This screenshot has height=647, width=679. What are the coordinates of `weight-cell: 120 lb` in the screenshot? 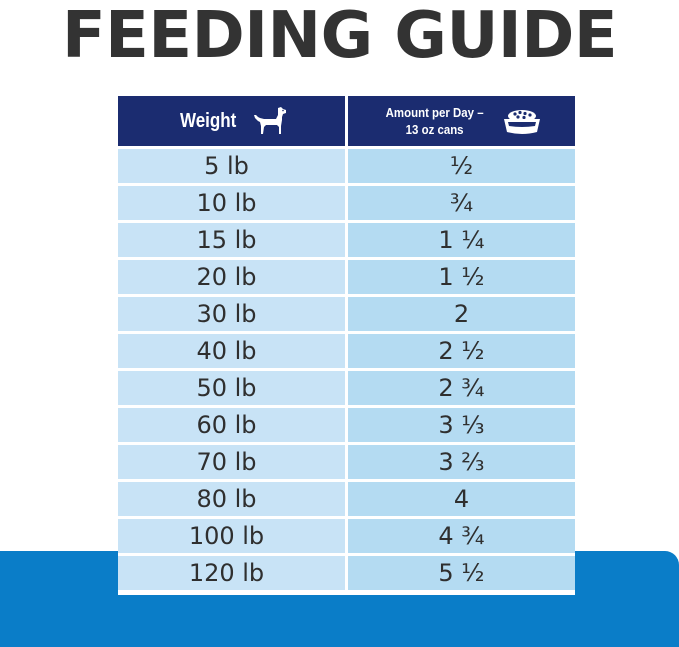 It's located at (231, 573).